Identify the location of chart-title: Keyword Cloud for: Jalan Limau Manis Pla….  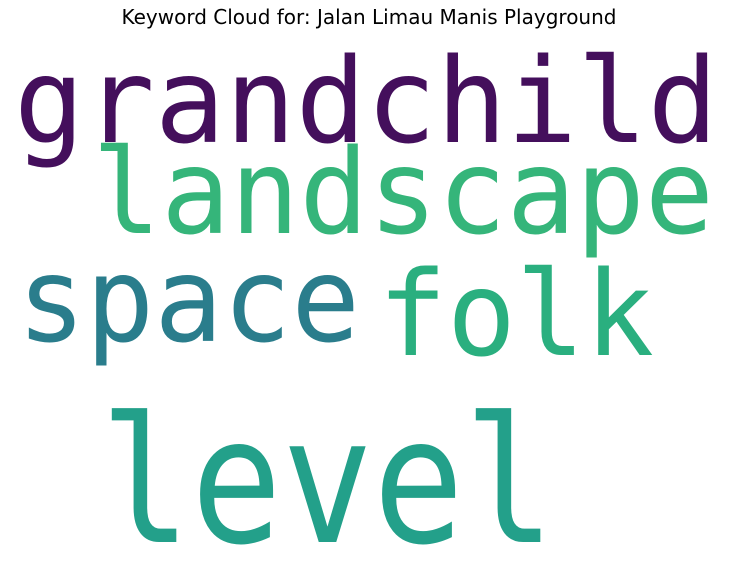
(369, 17).